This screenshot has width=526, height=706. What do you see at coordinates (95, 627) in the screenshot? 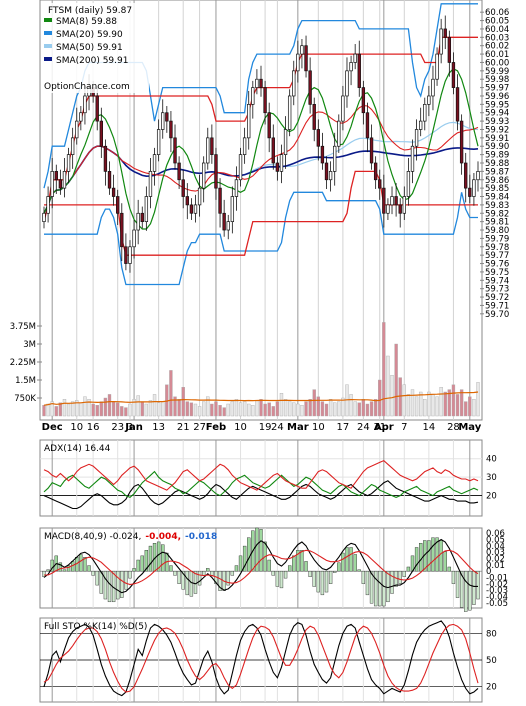
I see `sto-title: Full STO %K(14) %D(5)` at bounding box center [95, 627].